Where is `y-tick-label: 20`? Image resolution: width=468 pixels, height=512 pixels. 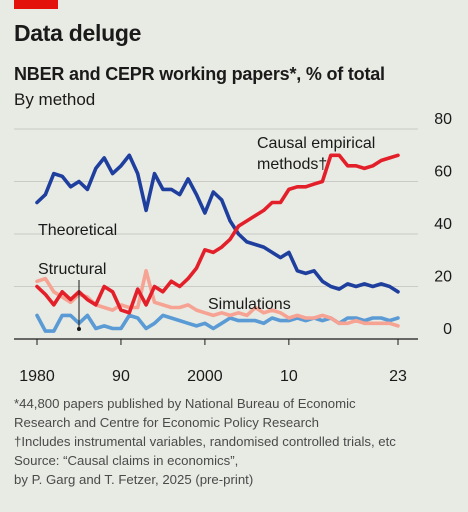
y-tick-label: 20 is located at coordinates (443, 277).